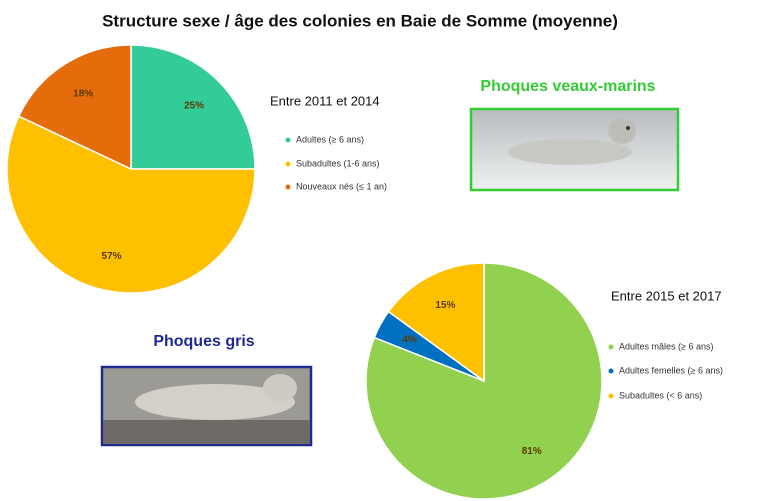 The height and width of the screenshot is (501, 776). Describe the element at coordinates (660, 395) in the screenshot. I see `legend-label: Subadultes (< 6 ans)` at that location.